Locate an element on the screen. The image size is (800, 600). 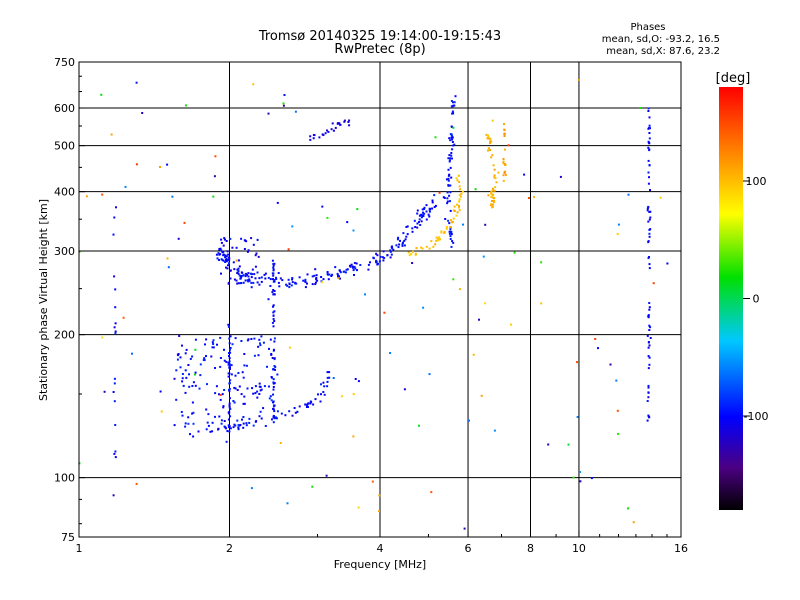
colorbar-tick-label: 0 is located at coordinates (756, 299).